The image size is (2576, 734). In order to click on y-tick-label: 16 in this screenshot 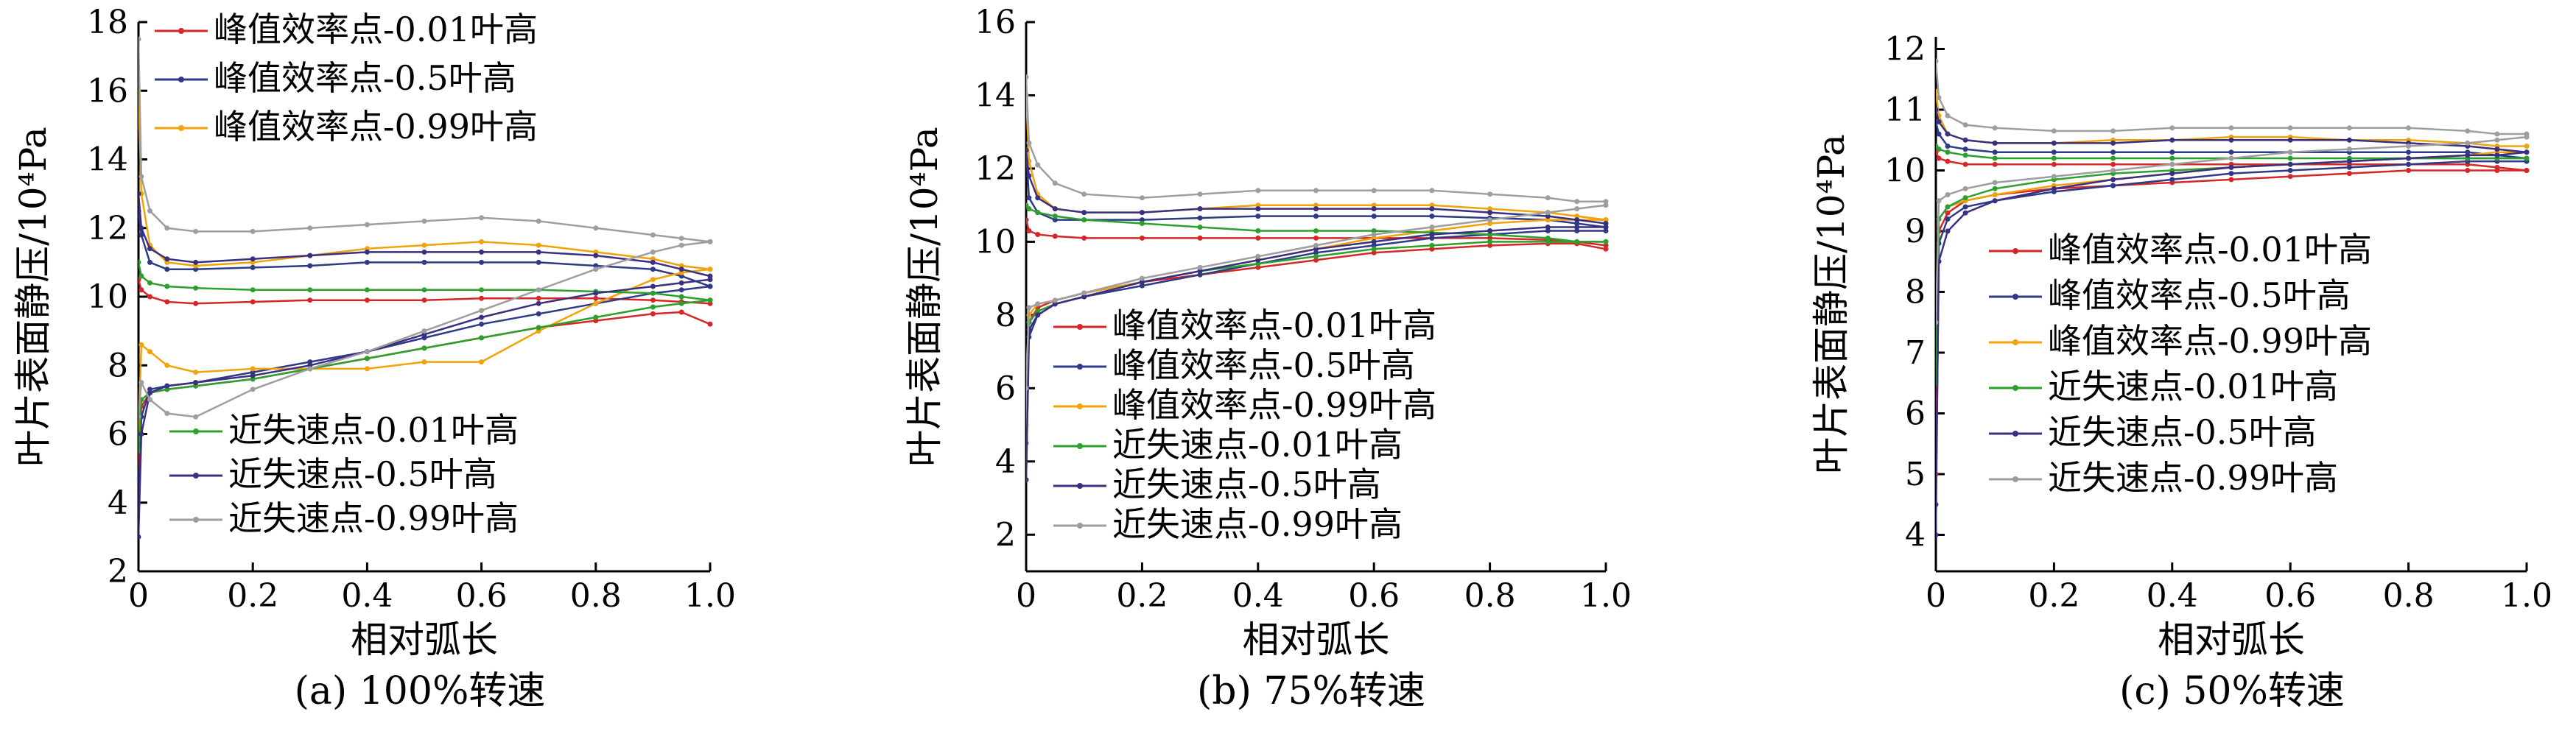, I will do `click(107, 91)`.